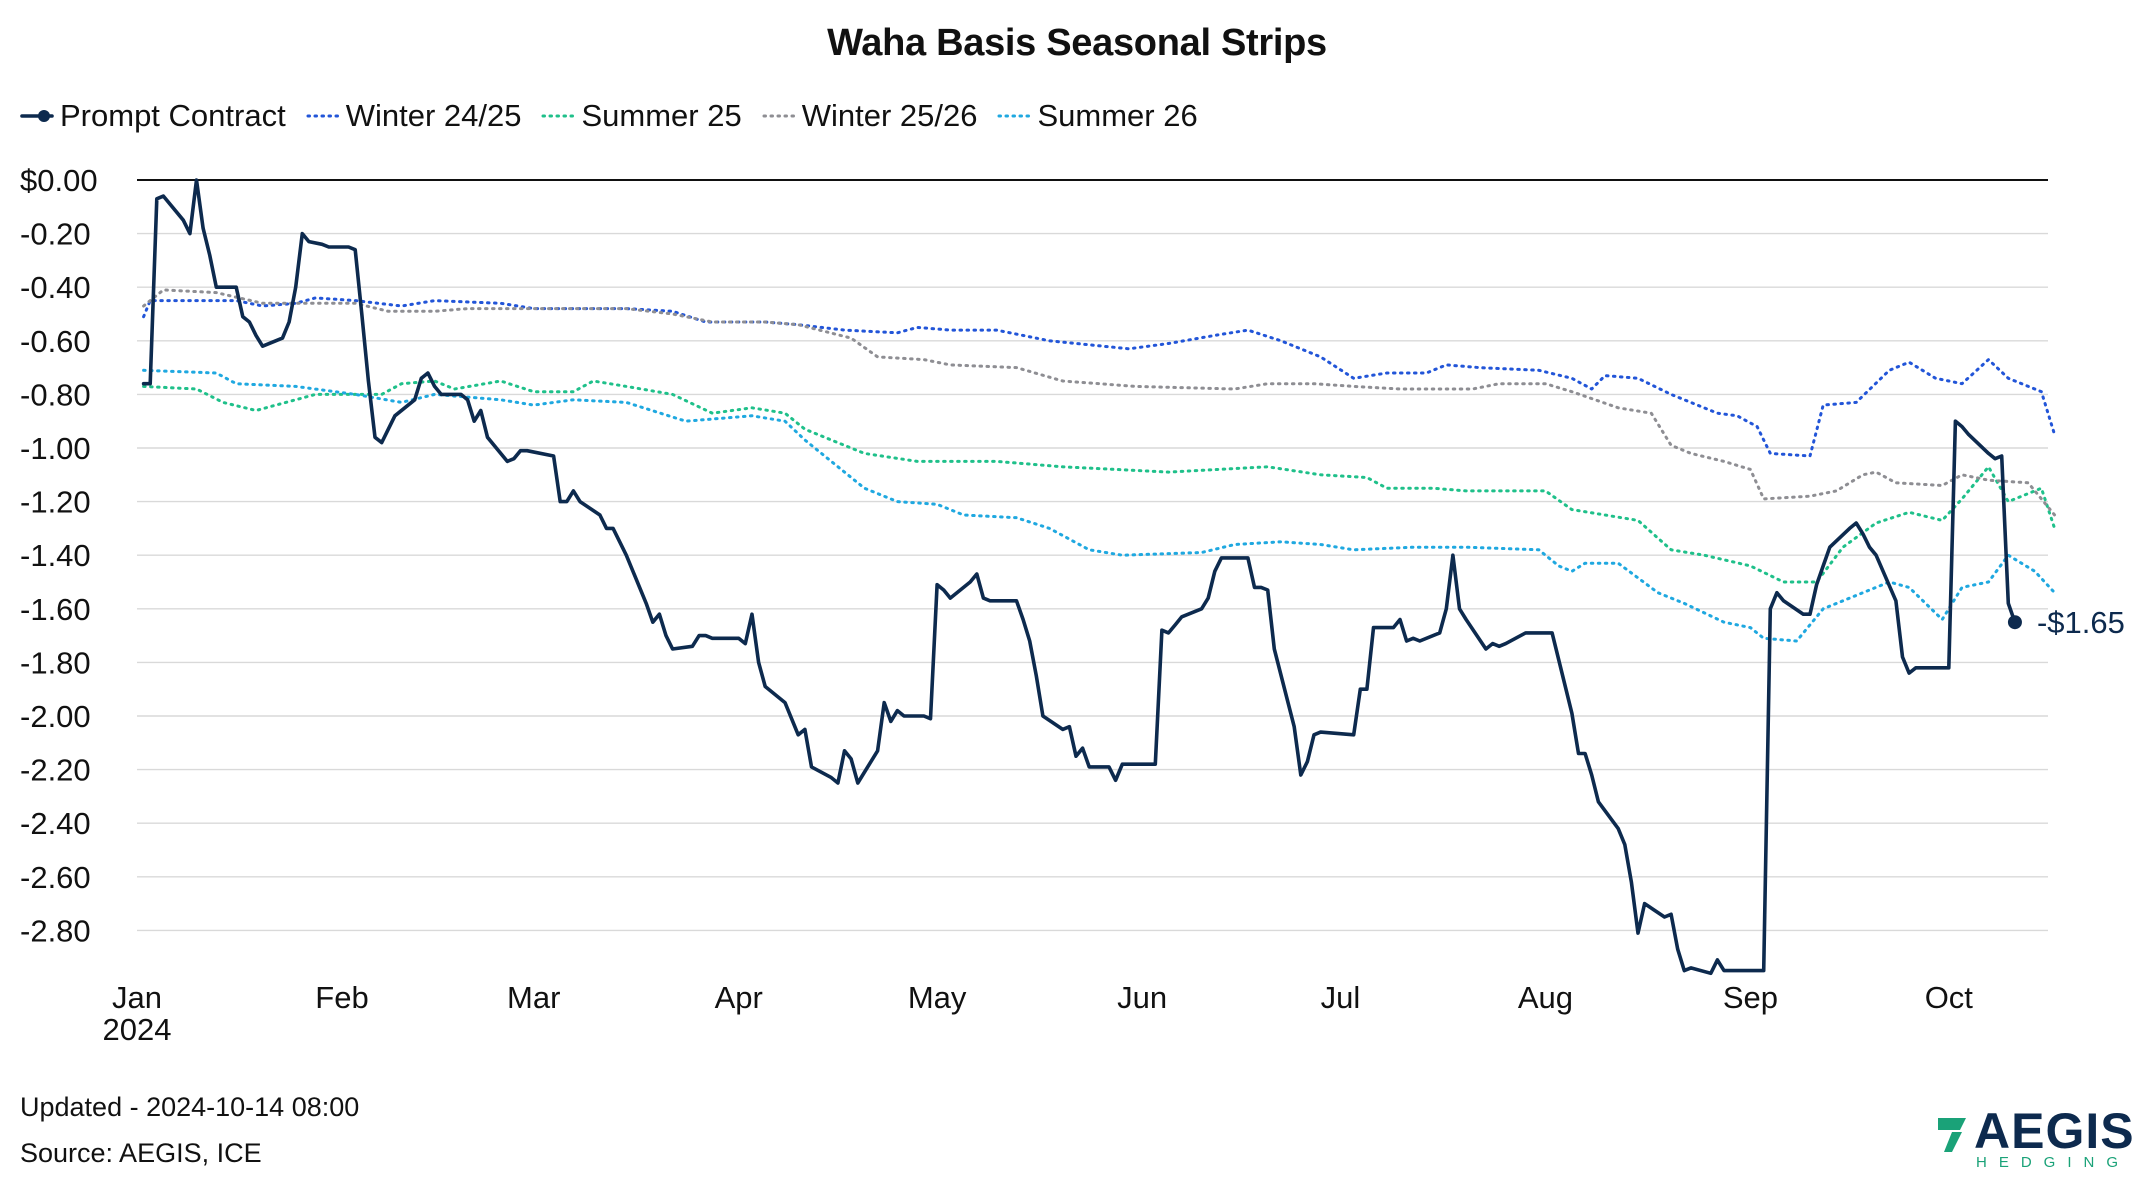  I want to click on updated-timestamp: Updated - 2024-10-14 08:00, so click(190, 1107).